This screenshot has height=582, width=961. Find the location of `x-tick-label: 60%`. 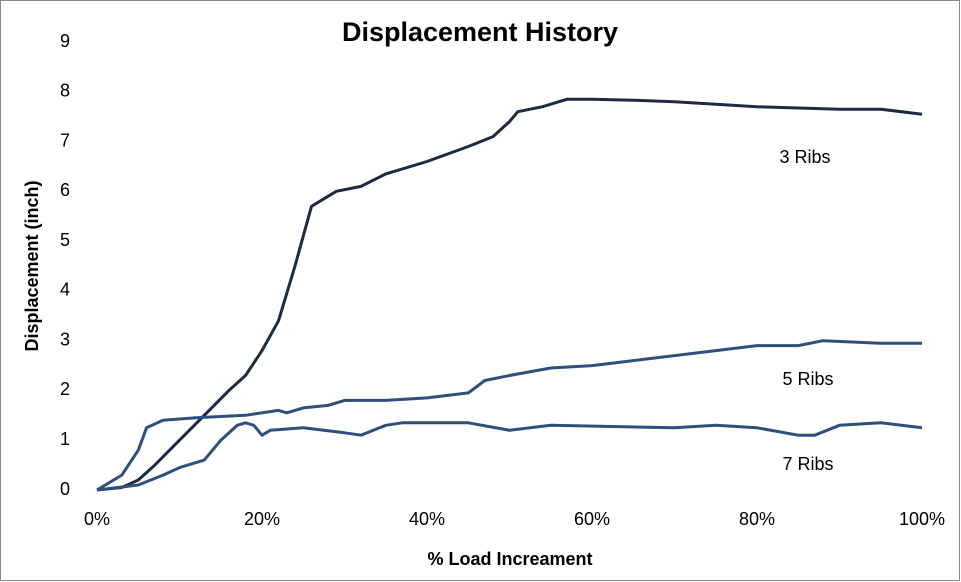

x-tick-label: 60% is located at coordinates (592, 519).